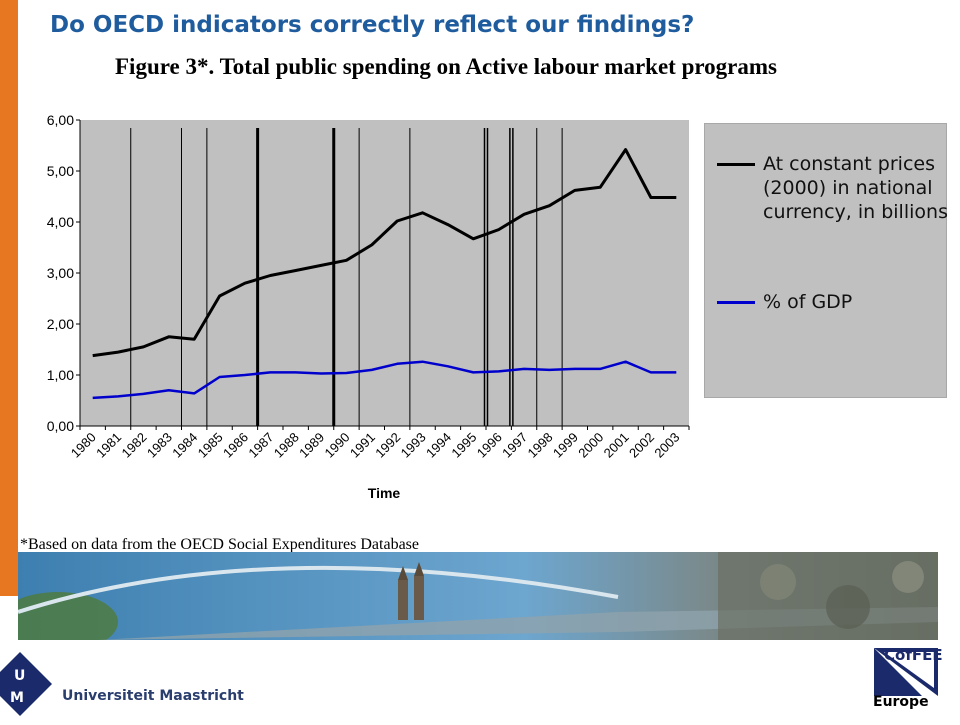 Image resolution: width=960 pixels, height=725 pixels. What do you see at coordinates (736, 302) in the screenshot?
I see `legend-swatch-gdp` at bounding box center [736, 302].